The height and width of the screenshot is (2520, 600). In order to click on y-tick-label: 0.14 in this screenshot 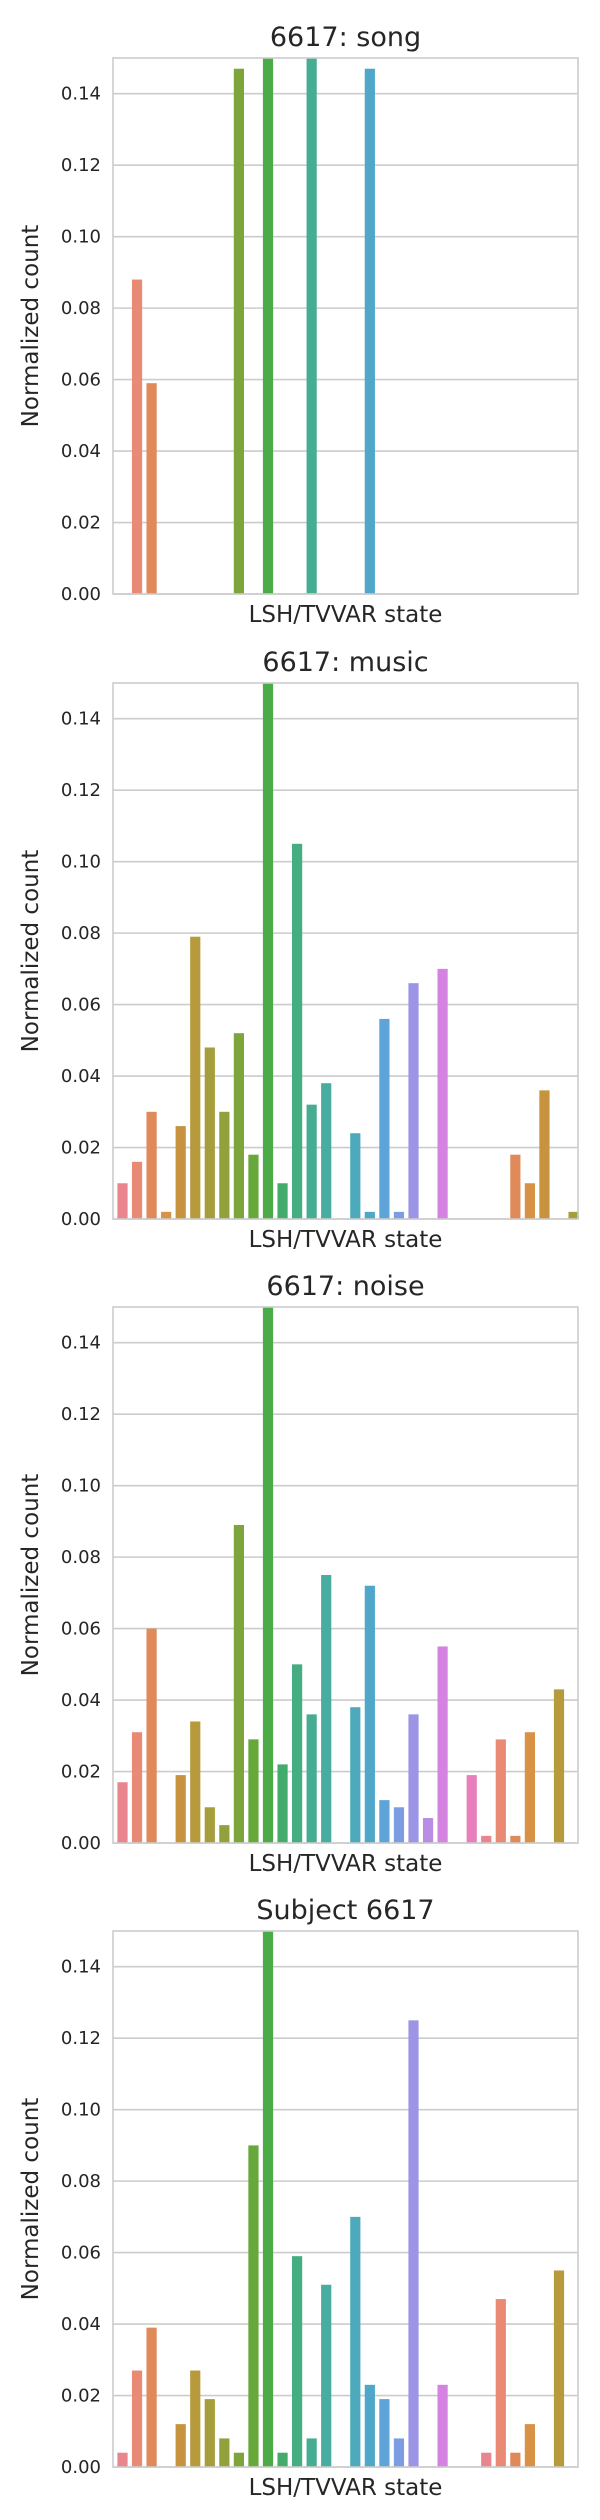, I will do `click(81, 1967)`.